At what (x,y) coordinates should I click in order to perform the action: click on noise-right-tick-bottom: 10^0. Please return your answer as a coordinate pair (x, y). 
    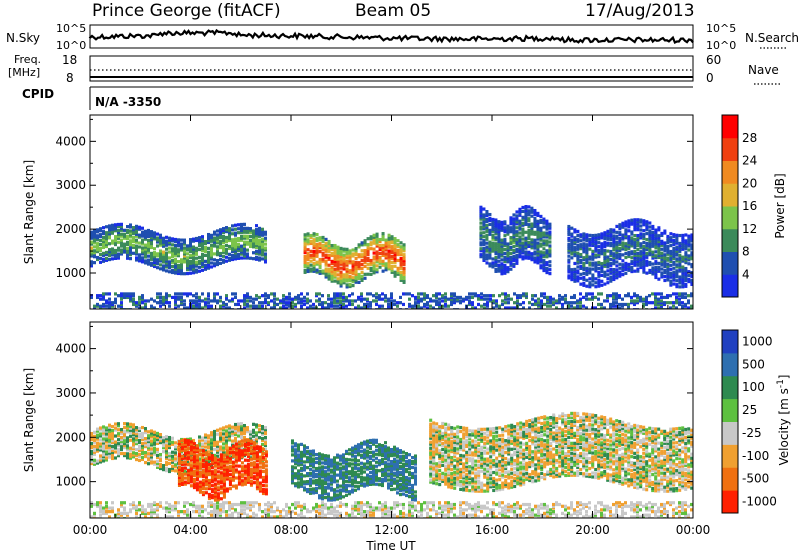
    Looking at the image, I should click on (721, 45).